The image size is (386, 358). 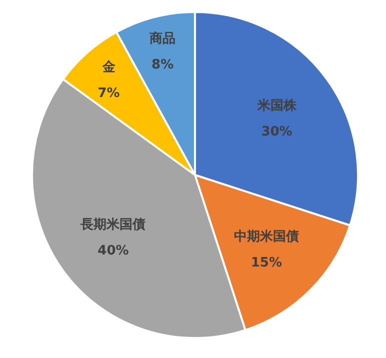 I want to click on data-label: 40%, so click(x=113, y=250).